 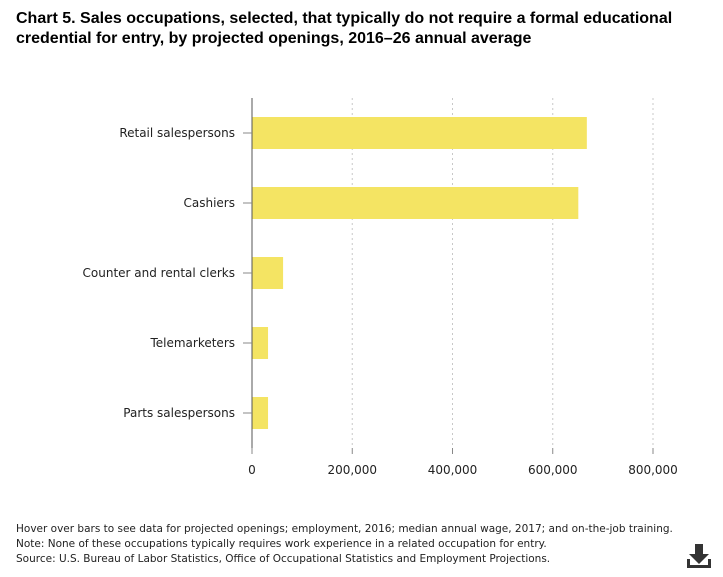 I want to click on category-label: Parts salespersons, so click(x=179, y=413).